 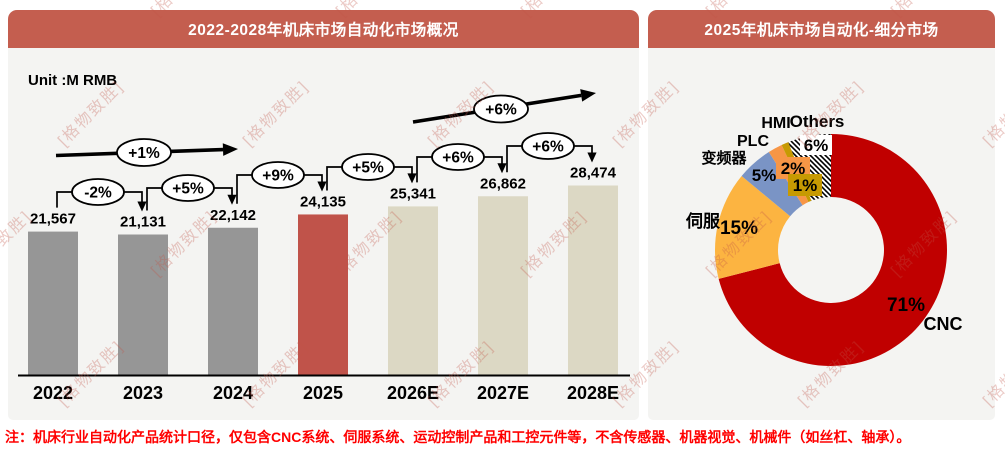 I want to click on donut-chart-title: 2025年机床市场自动化-细分市场, so click(x=821, y=30).